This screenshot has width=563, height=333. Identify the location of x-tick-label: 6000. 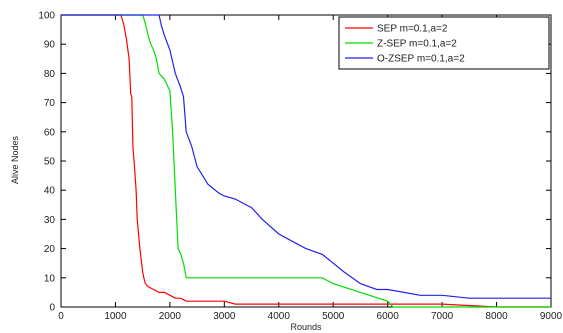
(388, 316).